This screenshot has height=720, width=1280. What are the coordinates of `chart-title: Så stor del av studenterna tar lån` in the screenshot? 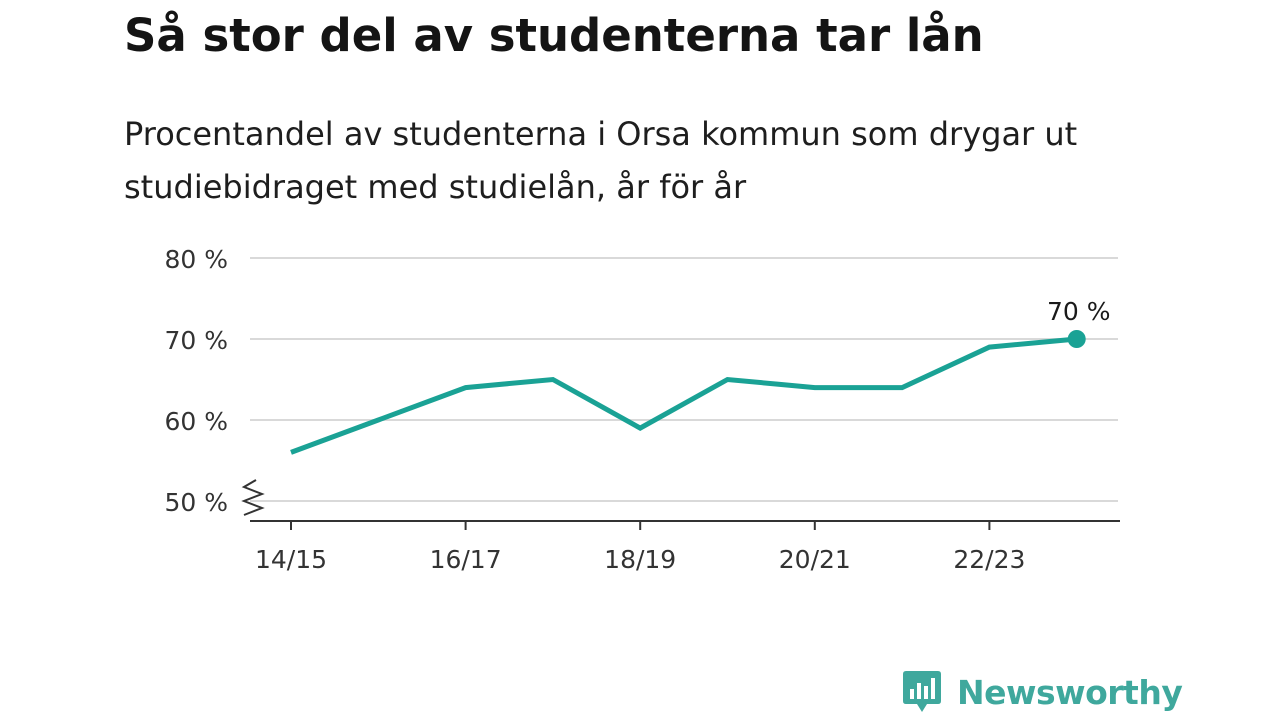 It's located at (554, 35).